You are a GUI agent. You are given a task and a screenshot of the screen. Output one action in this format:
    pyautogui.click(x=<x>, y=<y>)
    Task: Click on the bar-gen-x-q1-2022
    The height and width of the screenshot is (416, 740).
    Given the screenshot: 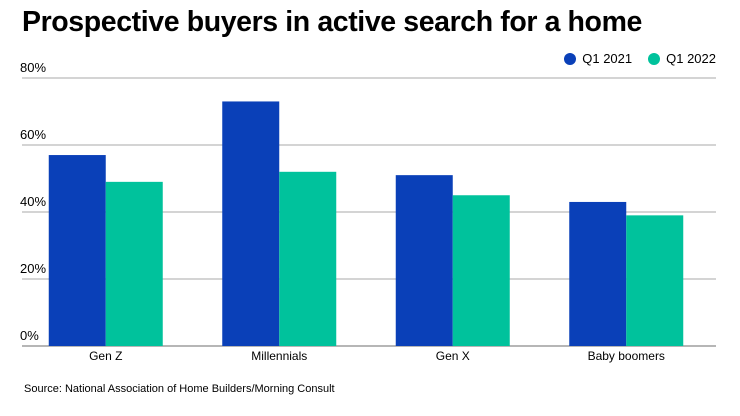 What is the action you would take?
    pyautogui.click(x=481, y=270)
    